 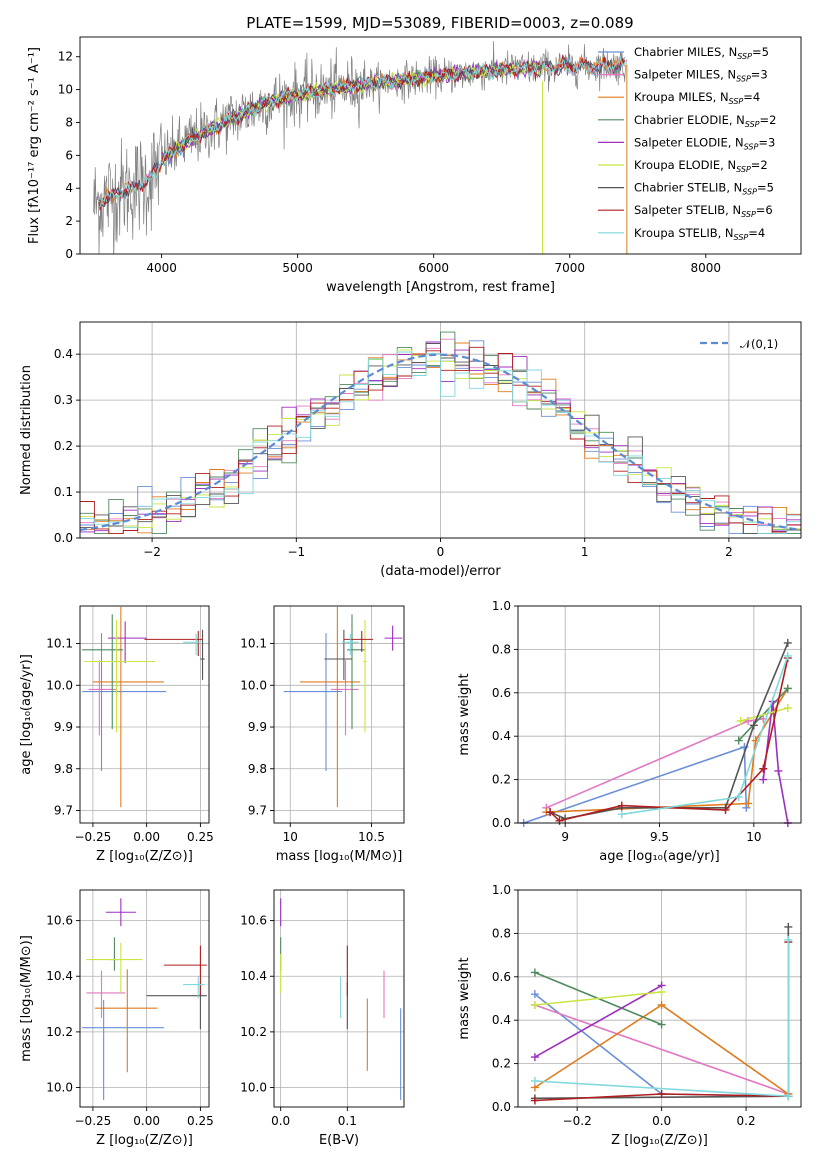 I want to click on tick-label-x: 8000, so click(x=706, y=268).